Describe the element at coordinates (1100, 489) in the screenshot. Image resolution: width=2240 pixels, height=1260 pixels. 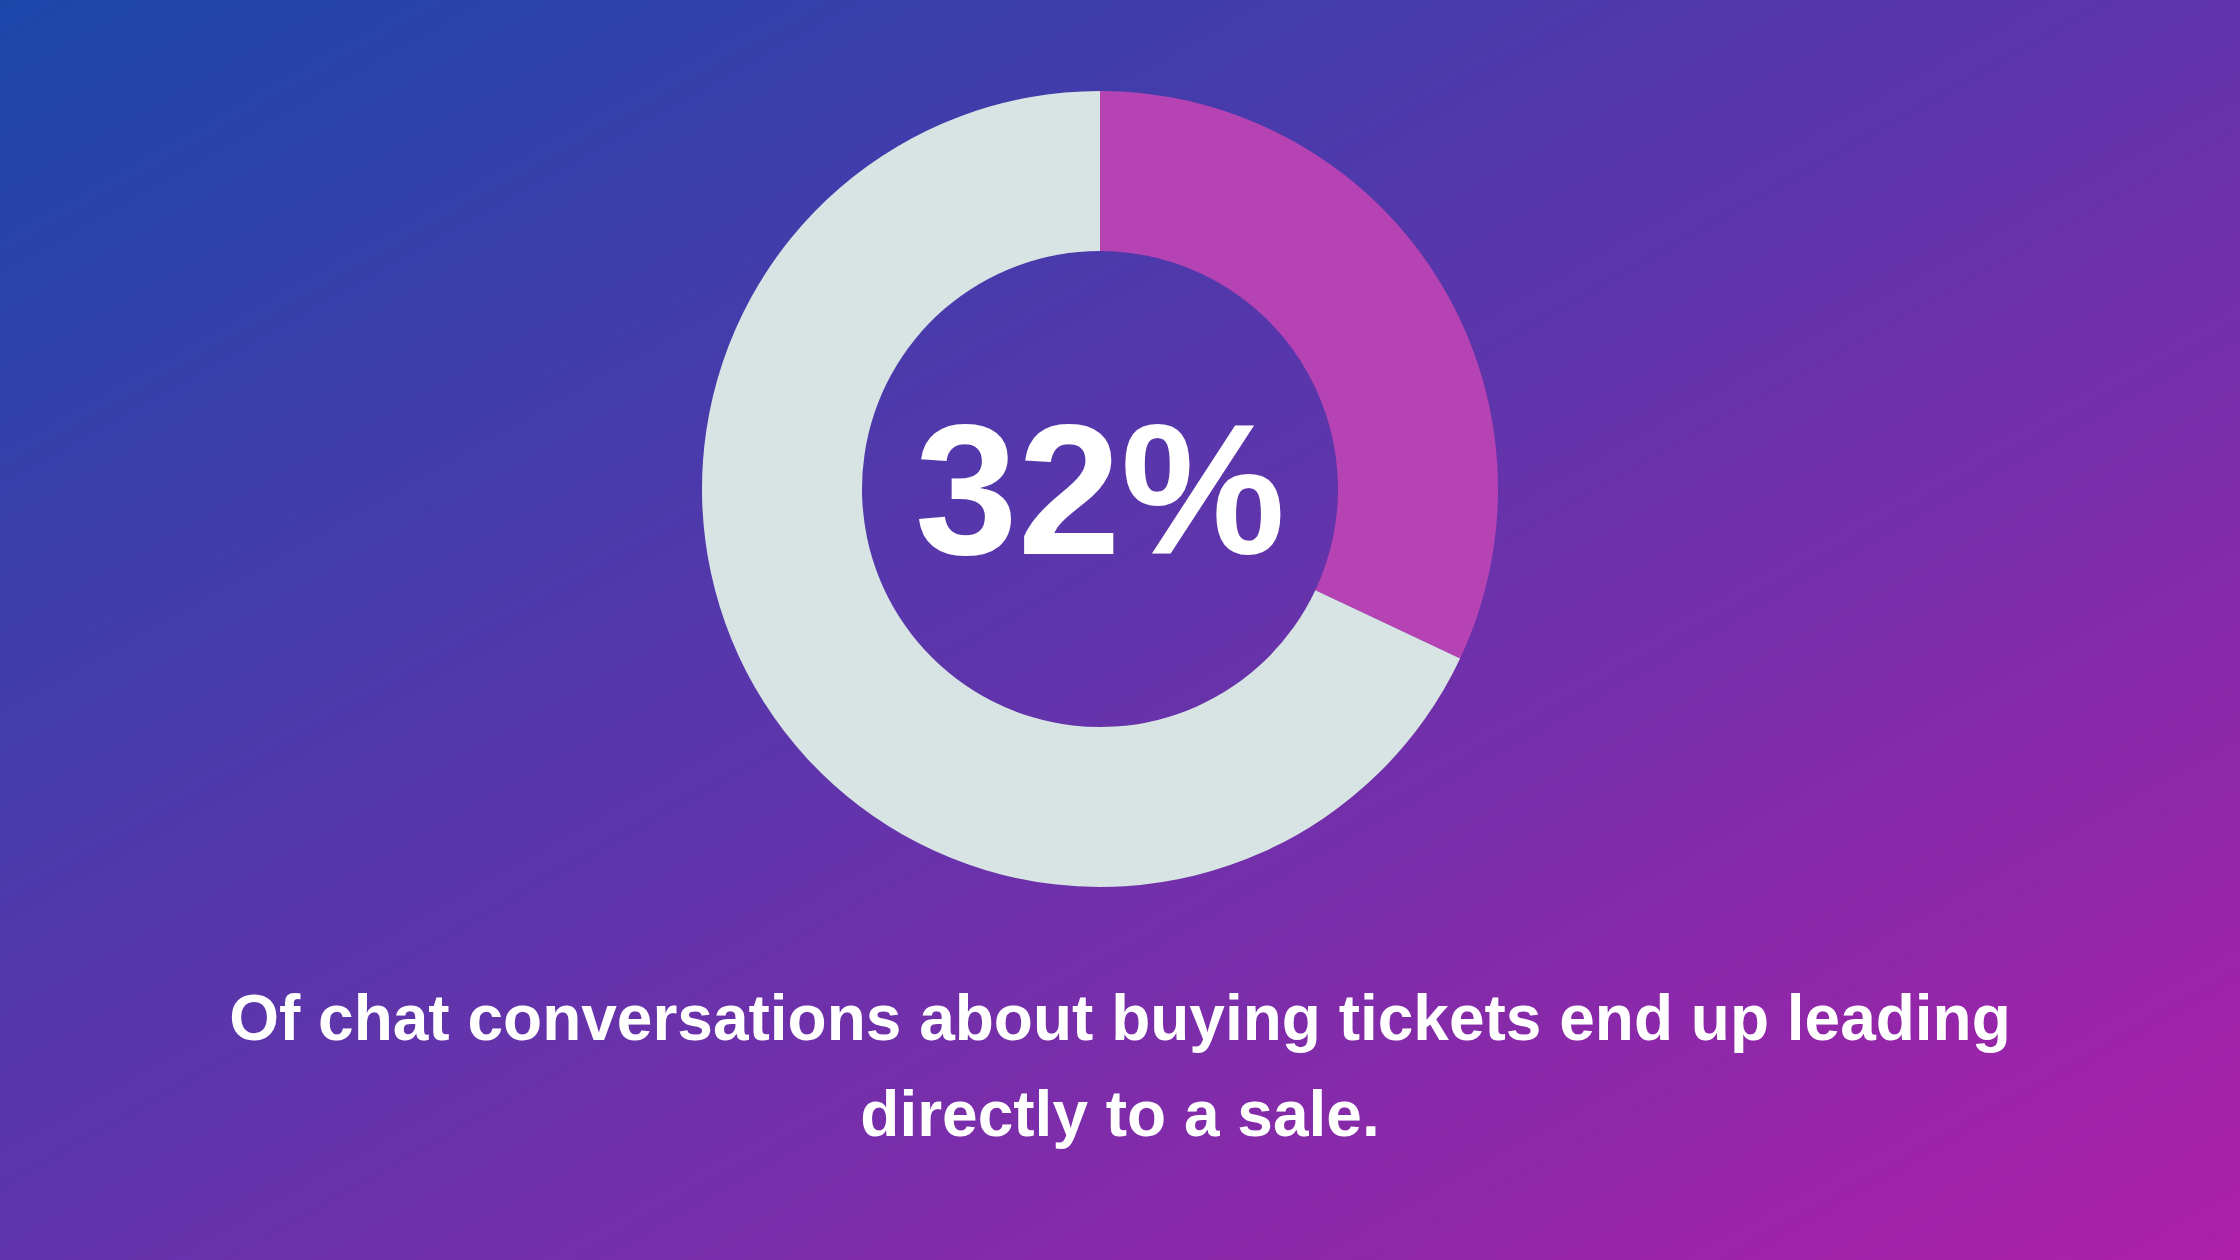
I see `text: 32%` at that location.